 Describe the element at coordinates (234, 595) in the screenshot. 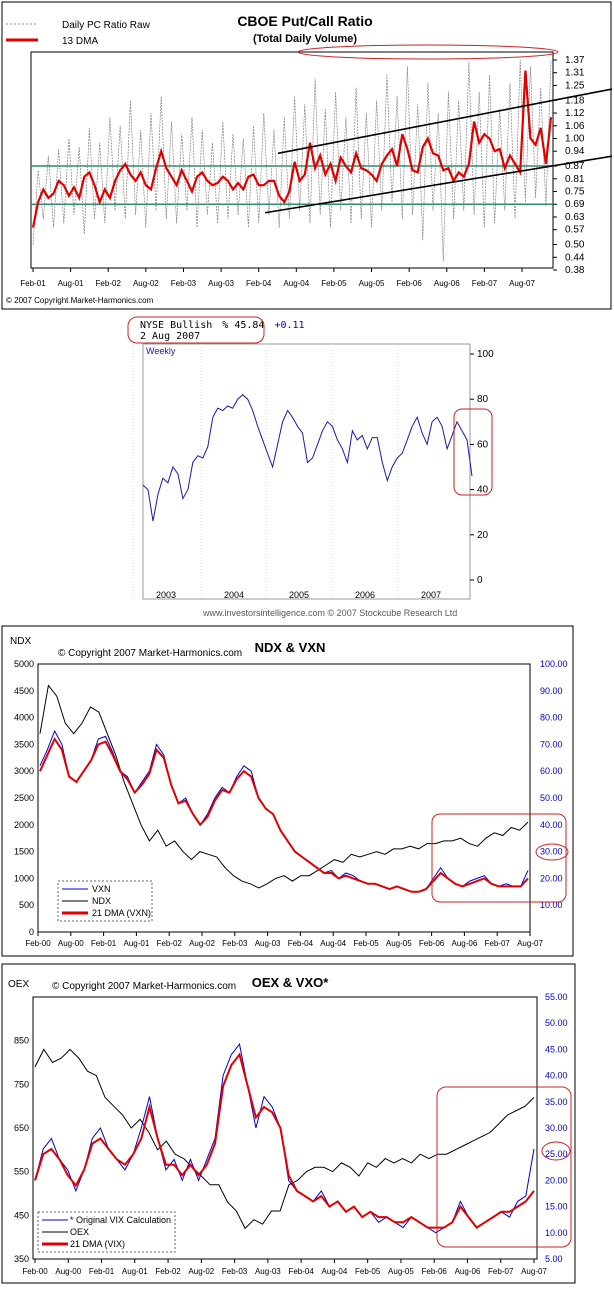

I see `x-tick-label: 2004` at that location.